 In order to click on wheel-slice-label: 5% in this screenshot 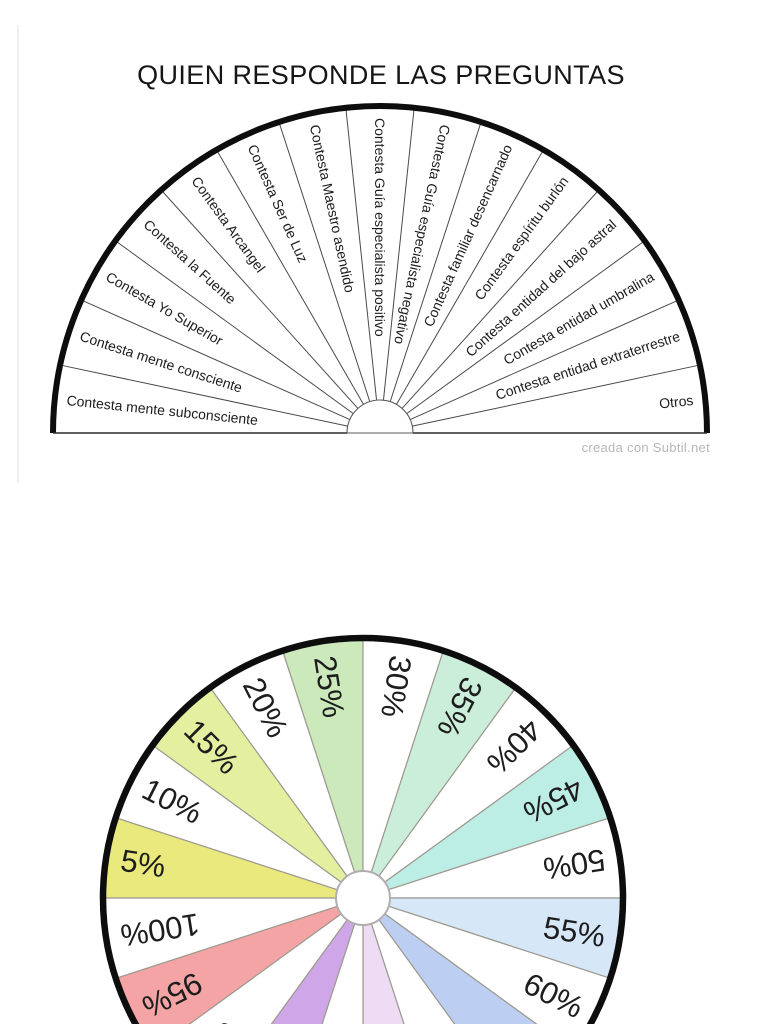, I will do `click(143, 864)`.